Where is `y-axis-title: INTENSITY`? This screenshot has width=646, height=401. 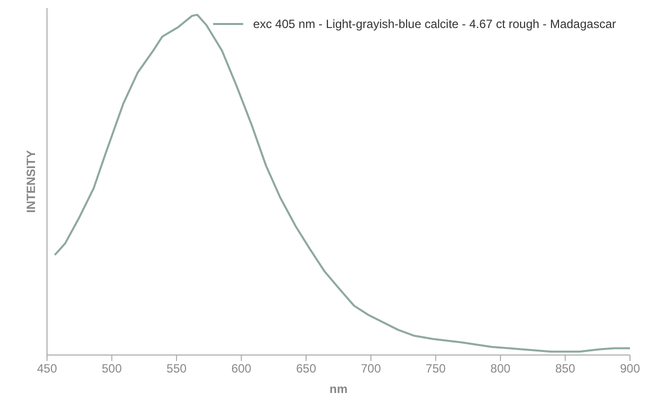 y-axis-title: INTENSITY is located at coordinates (31, 181).